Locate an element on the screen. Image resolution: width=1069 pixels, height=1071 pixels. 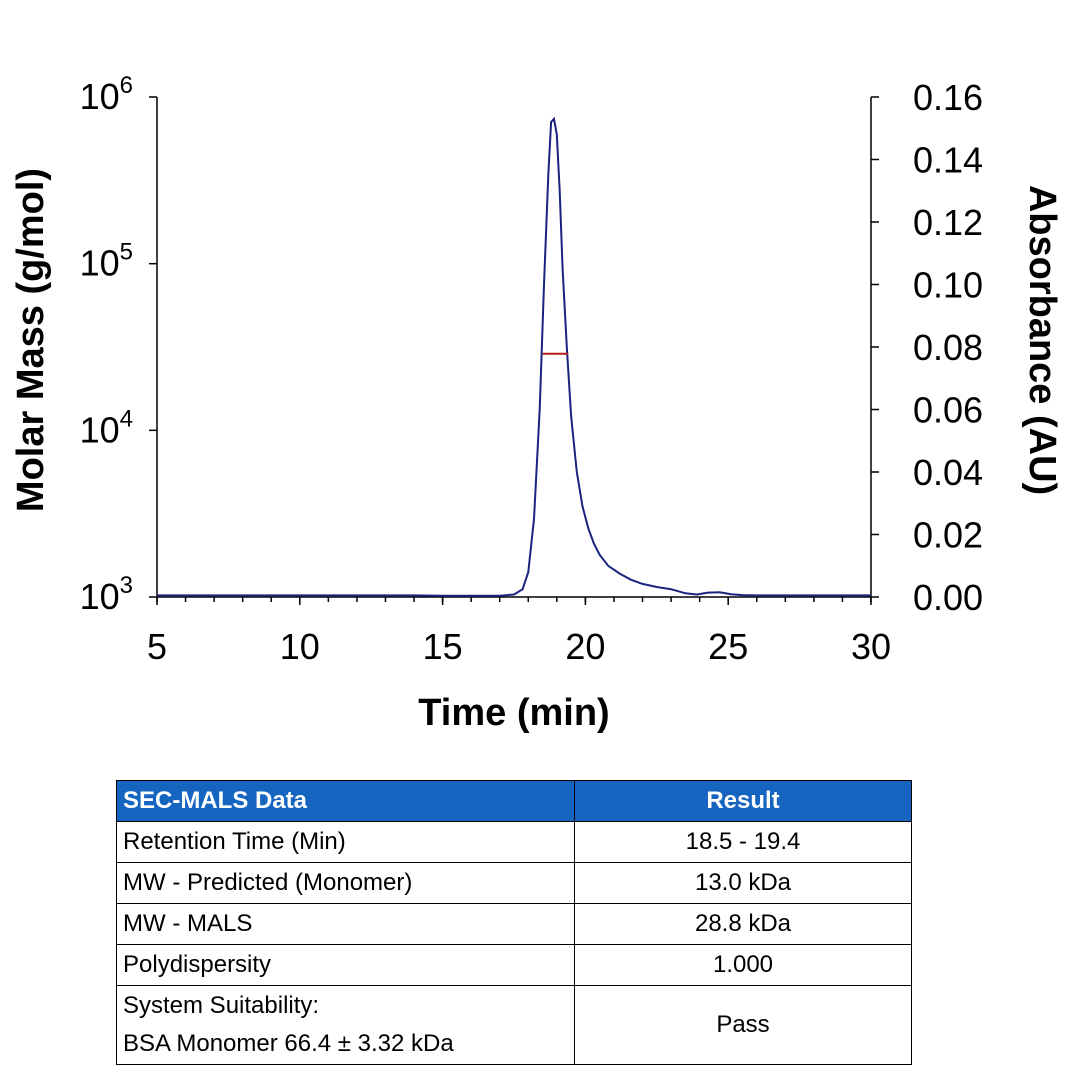
left-tick-label: 10⁴ is located at coordinates (106, 427).